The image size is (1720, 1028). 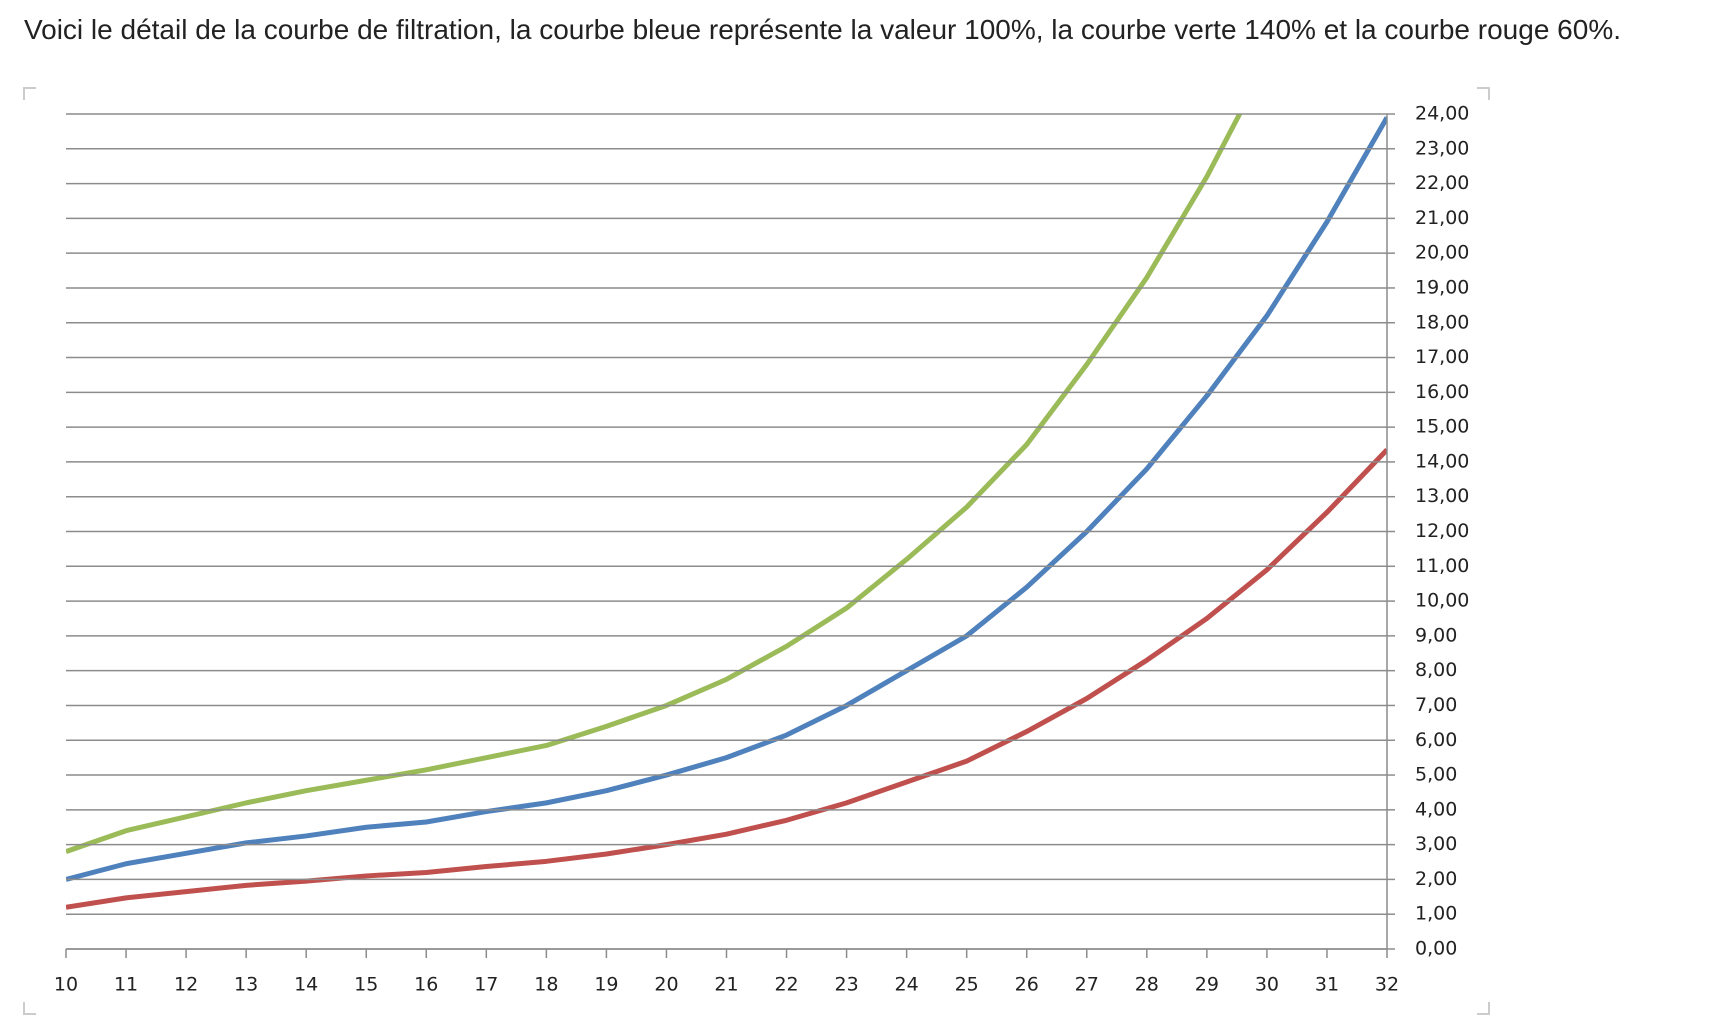 I want to click on y-tick-label: 10,00, so click(x=1442, y=601).